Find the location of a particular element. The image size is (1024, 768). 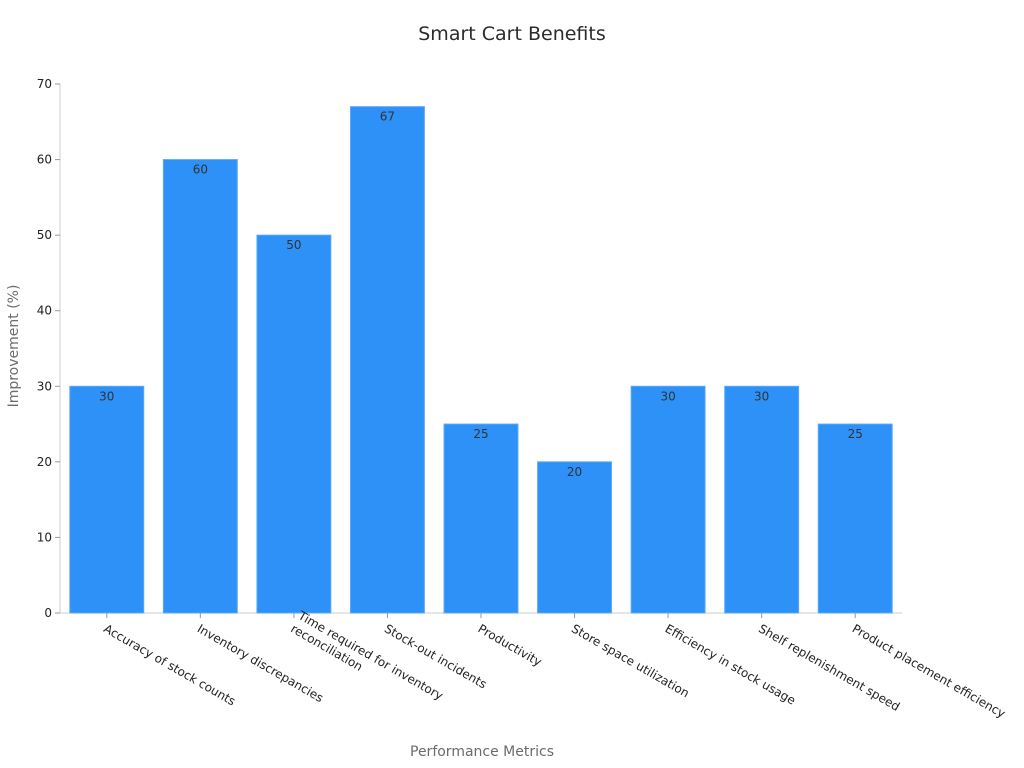

x-tick-label: Stock-out incidents is located at coordinates (435, 656).